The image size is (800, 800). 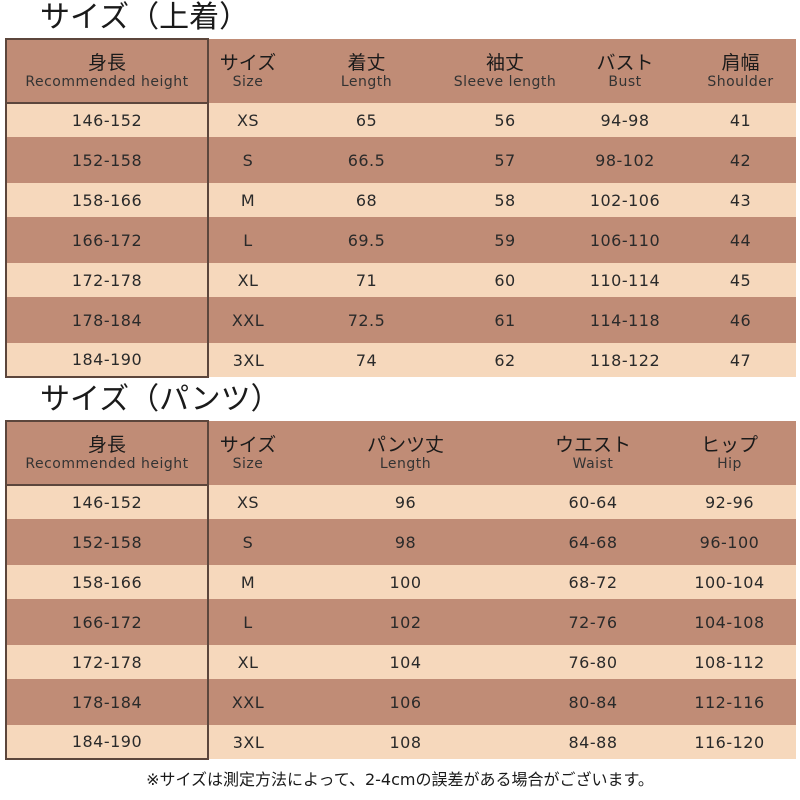 I want to click on waist-cell: 80-84, so click(x=593, y=702).